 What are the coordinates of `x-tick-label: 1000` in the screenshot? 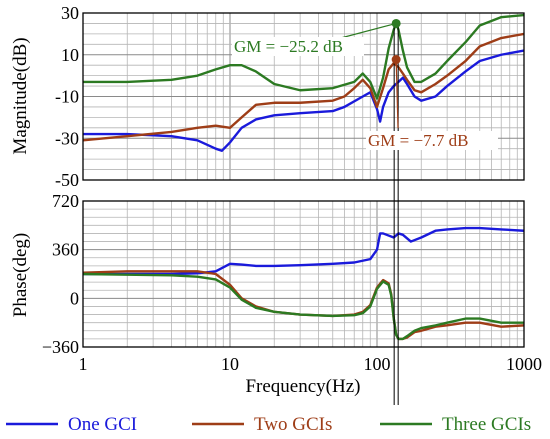 It's located at (524, 364).